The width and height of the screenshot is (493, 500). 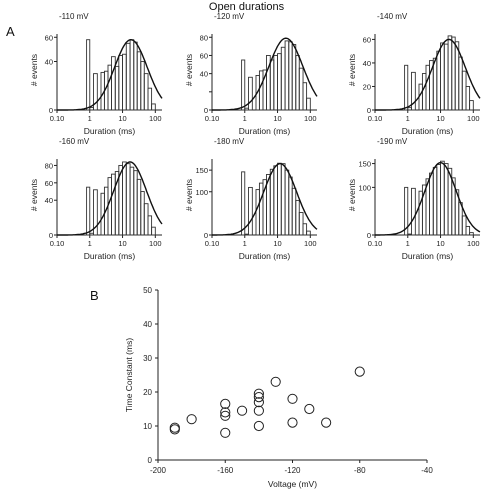 What do you see at coordinates (147, 358) in the screenshot?
I see `y-tick-label: 30` at bounding box center [147, 358].